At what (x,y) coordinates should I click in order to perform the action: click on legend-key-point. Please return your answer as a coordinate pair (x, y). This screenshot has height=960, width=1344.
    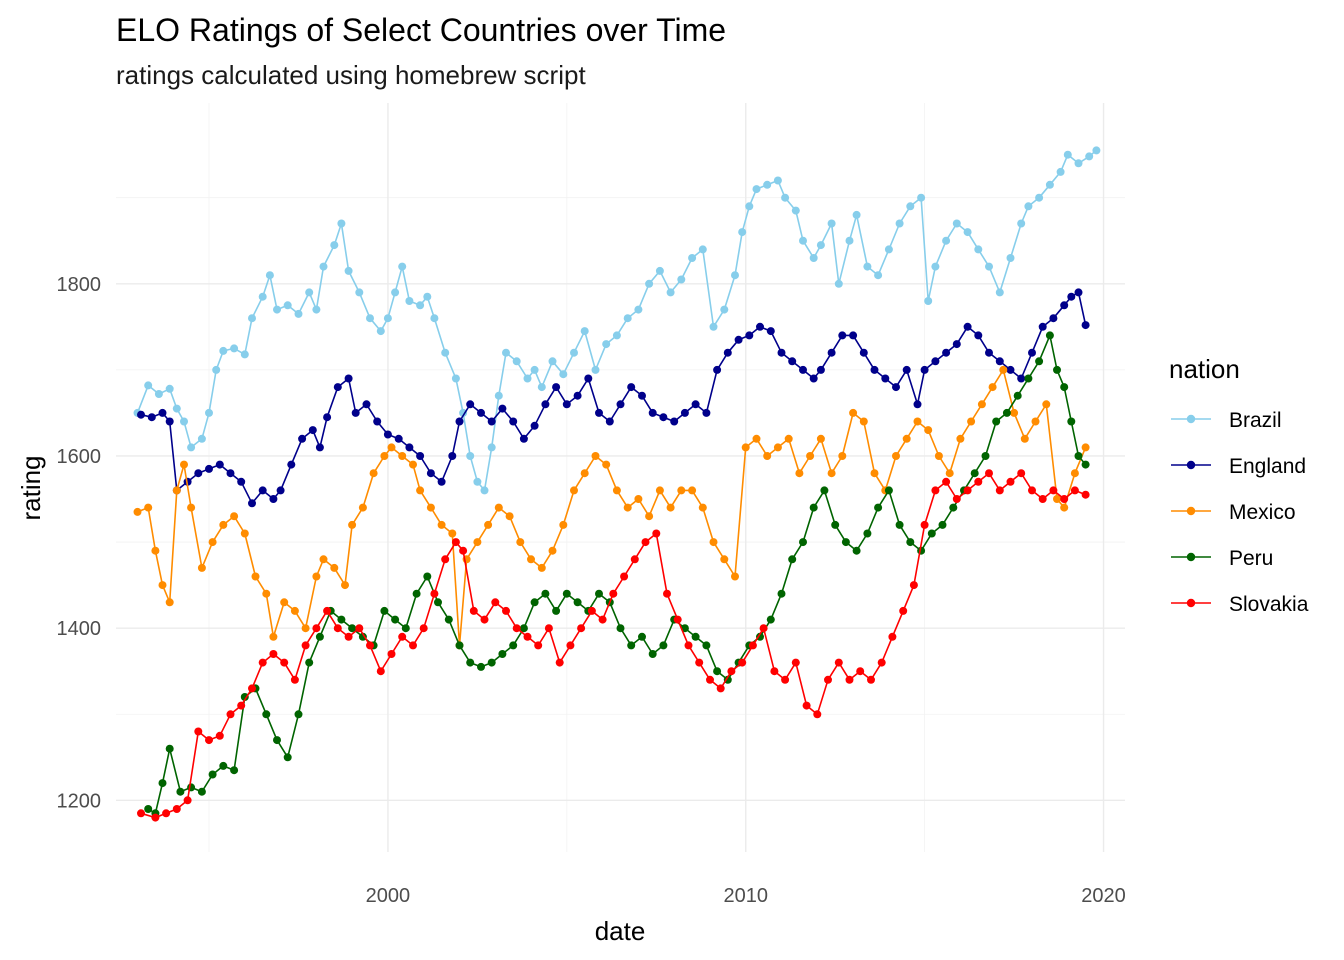
    Looking at the image, I should click on (1191, 557).